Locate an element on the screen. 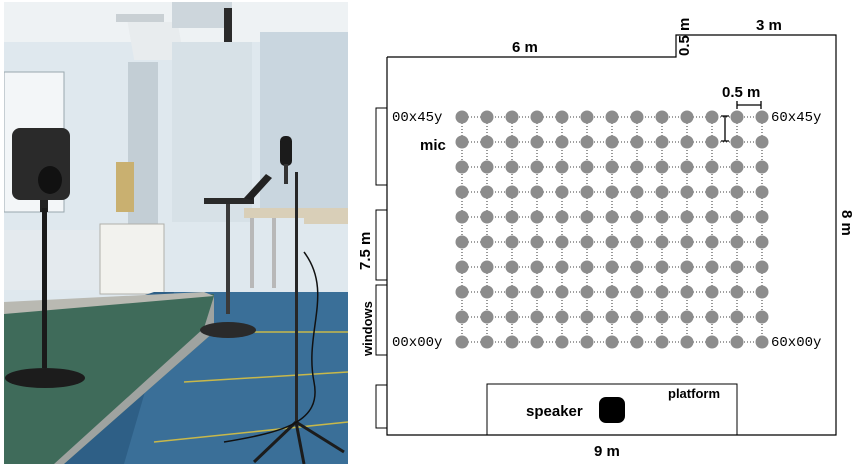 This screenshot has width=859, height=469. dim-bottom: 9 m is located at coordinates (607, 451).